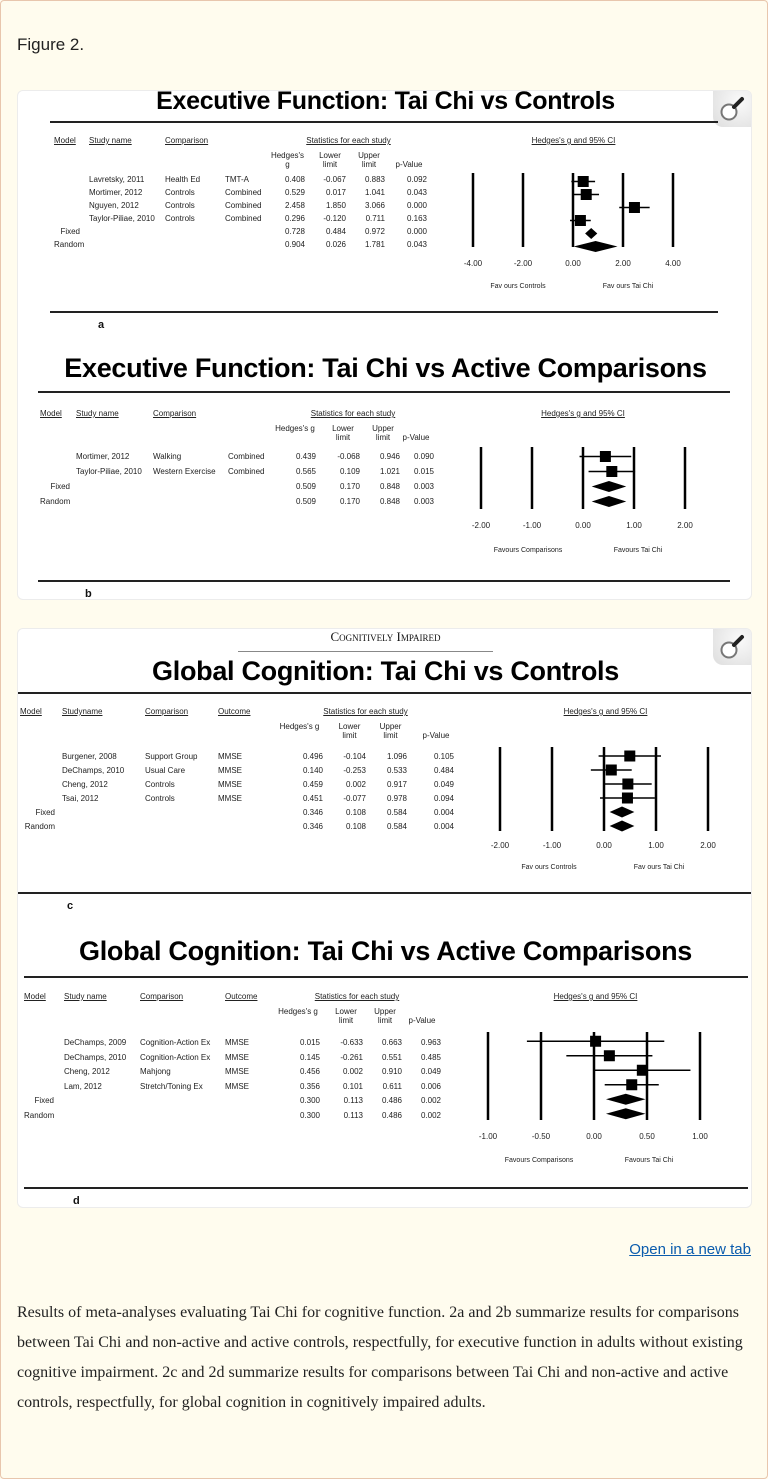 This screenshot has width=768, height=1479. Describe the element at coordinates (396, 826) in the screenshot. I see `cell-upper: 0.584` at that location.